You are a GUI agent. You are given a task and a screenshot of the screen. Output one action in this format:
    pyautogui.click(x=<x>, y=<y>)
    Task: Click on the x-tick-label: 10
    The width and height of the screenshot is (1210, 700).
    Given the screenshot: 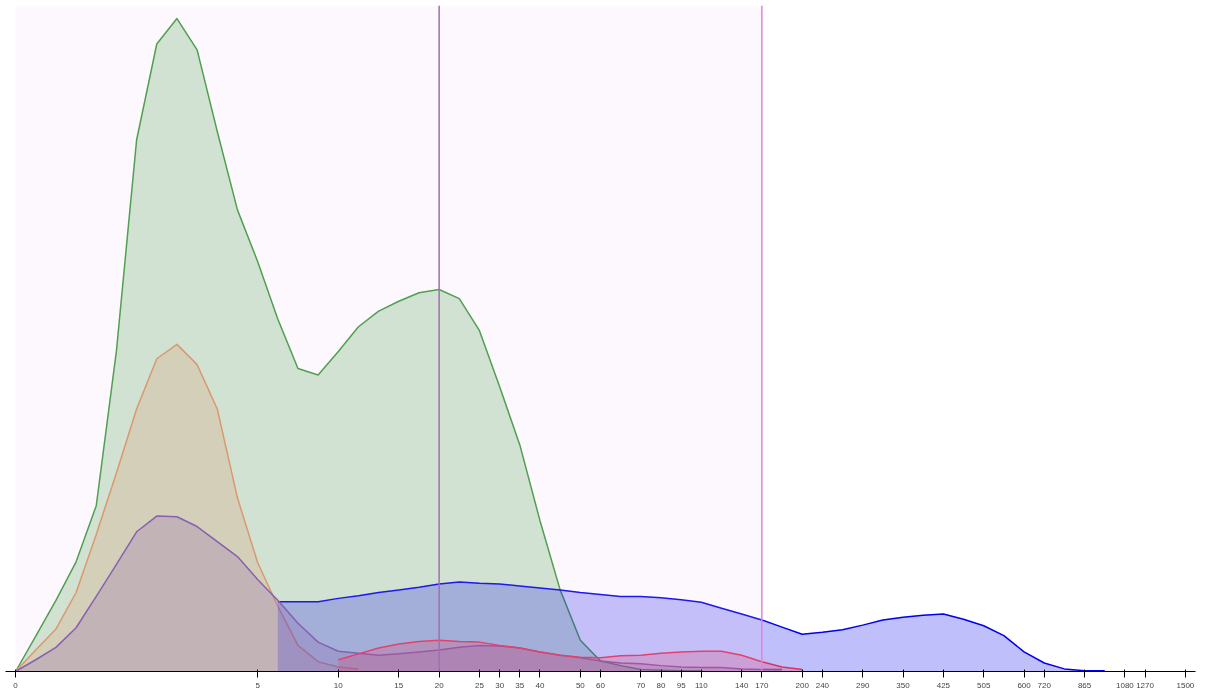 What is the action you would take?
    pyautogui.click(x=338, y=685)
    